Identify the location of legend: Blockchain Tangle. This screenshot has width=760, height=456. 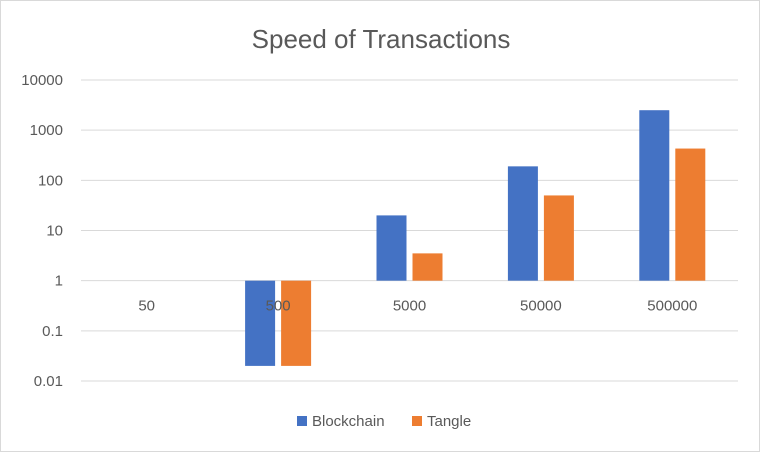
(384, 421).